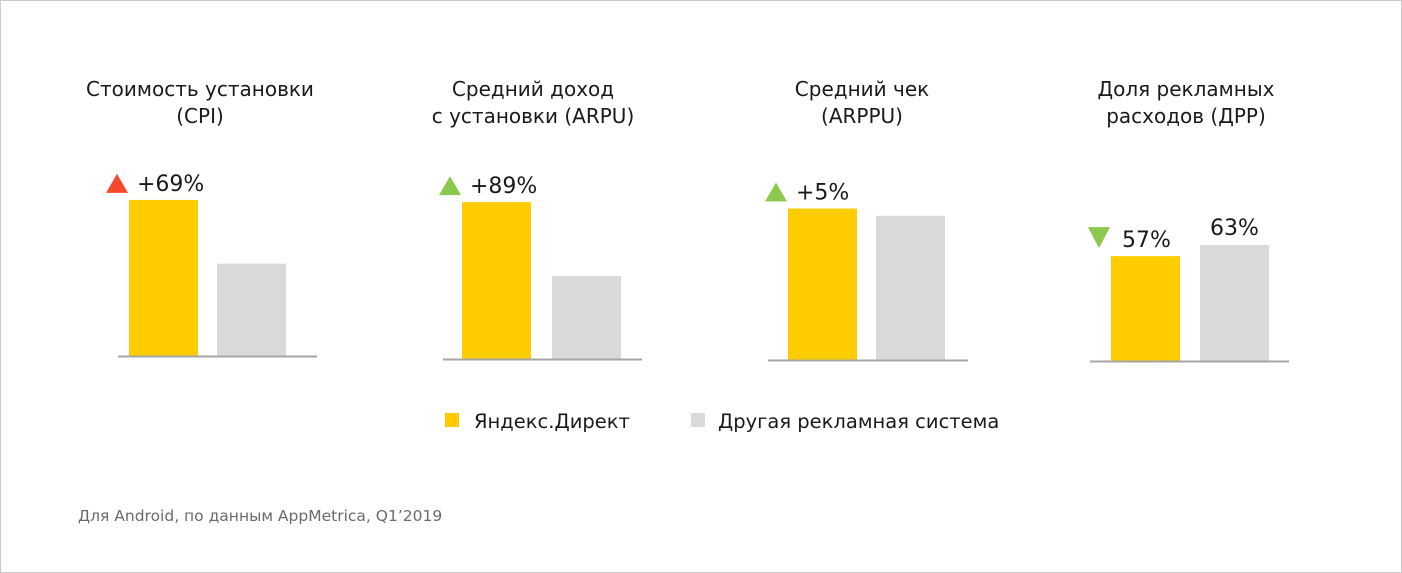  I want to click on chart-title-arpu-line-1: Средний доход, so click(533, 89).